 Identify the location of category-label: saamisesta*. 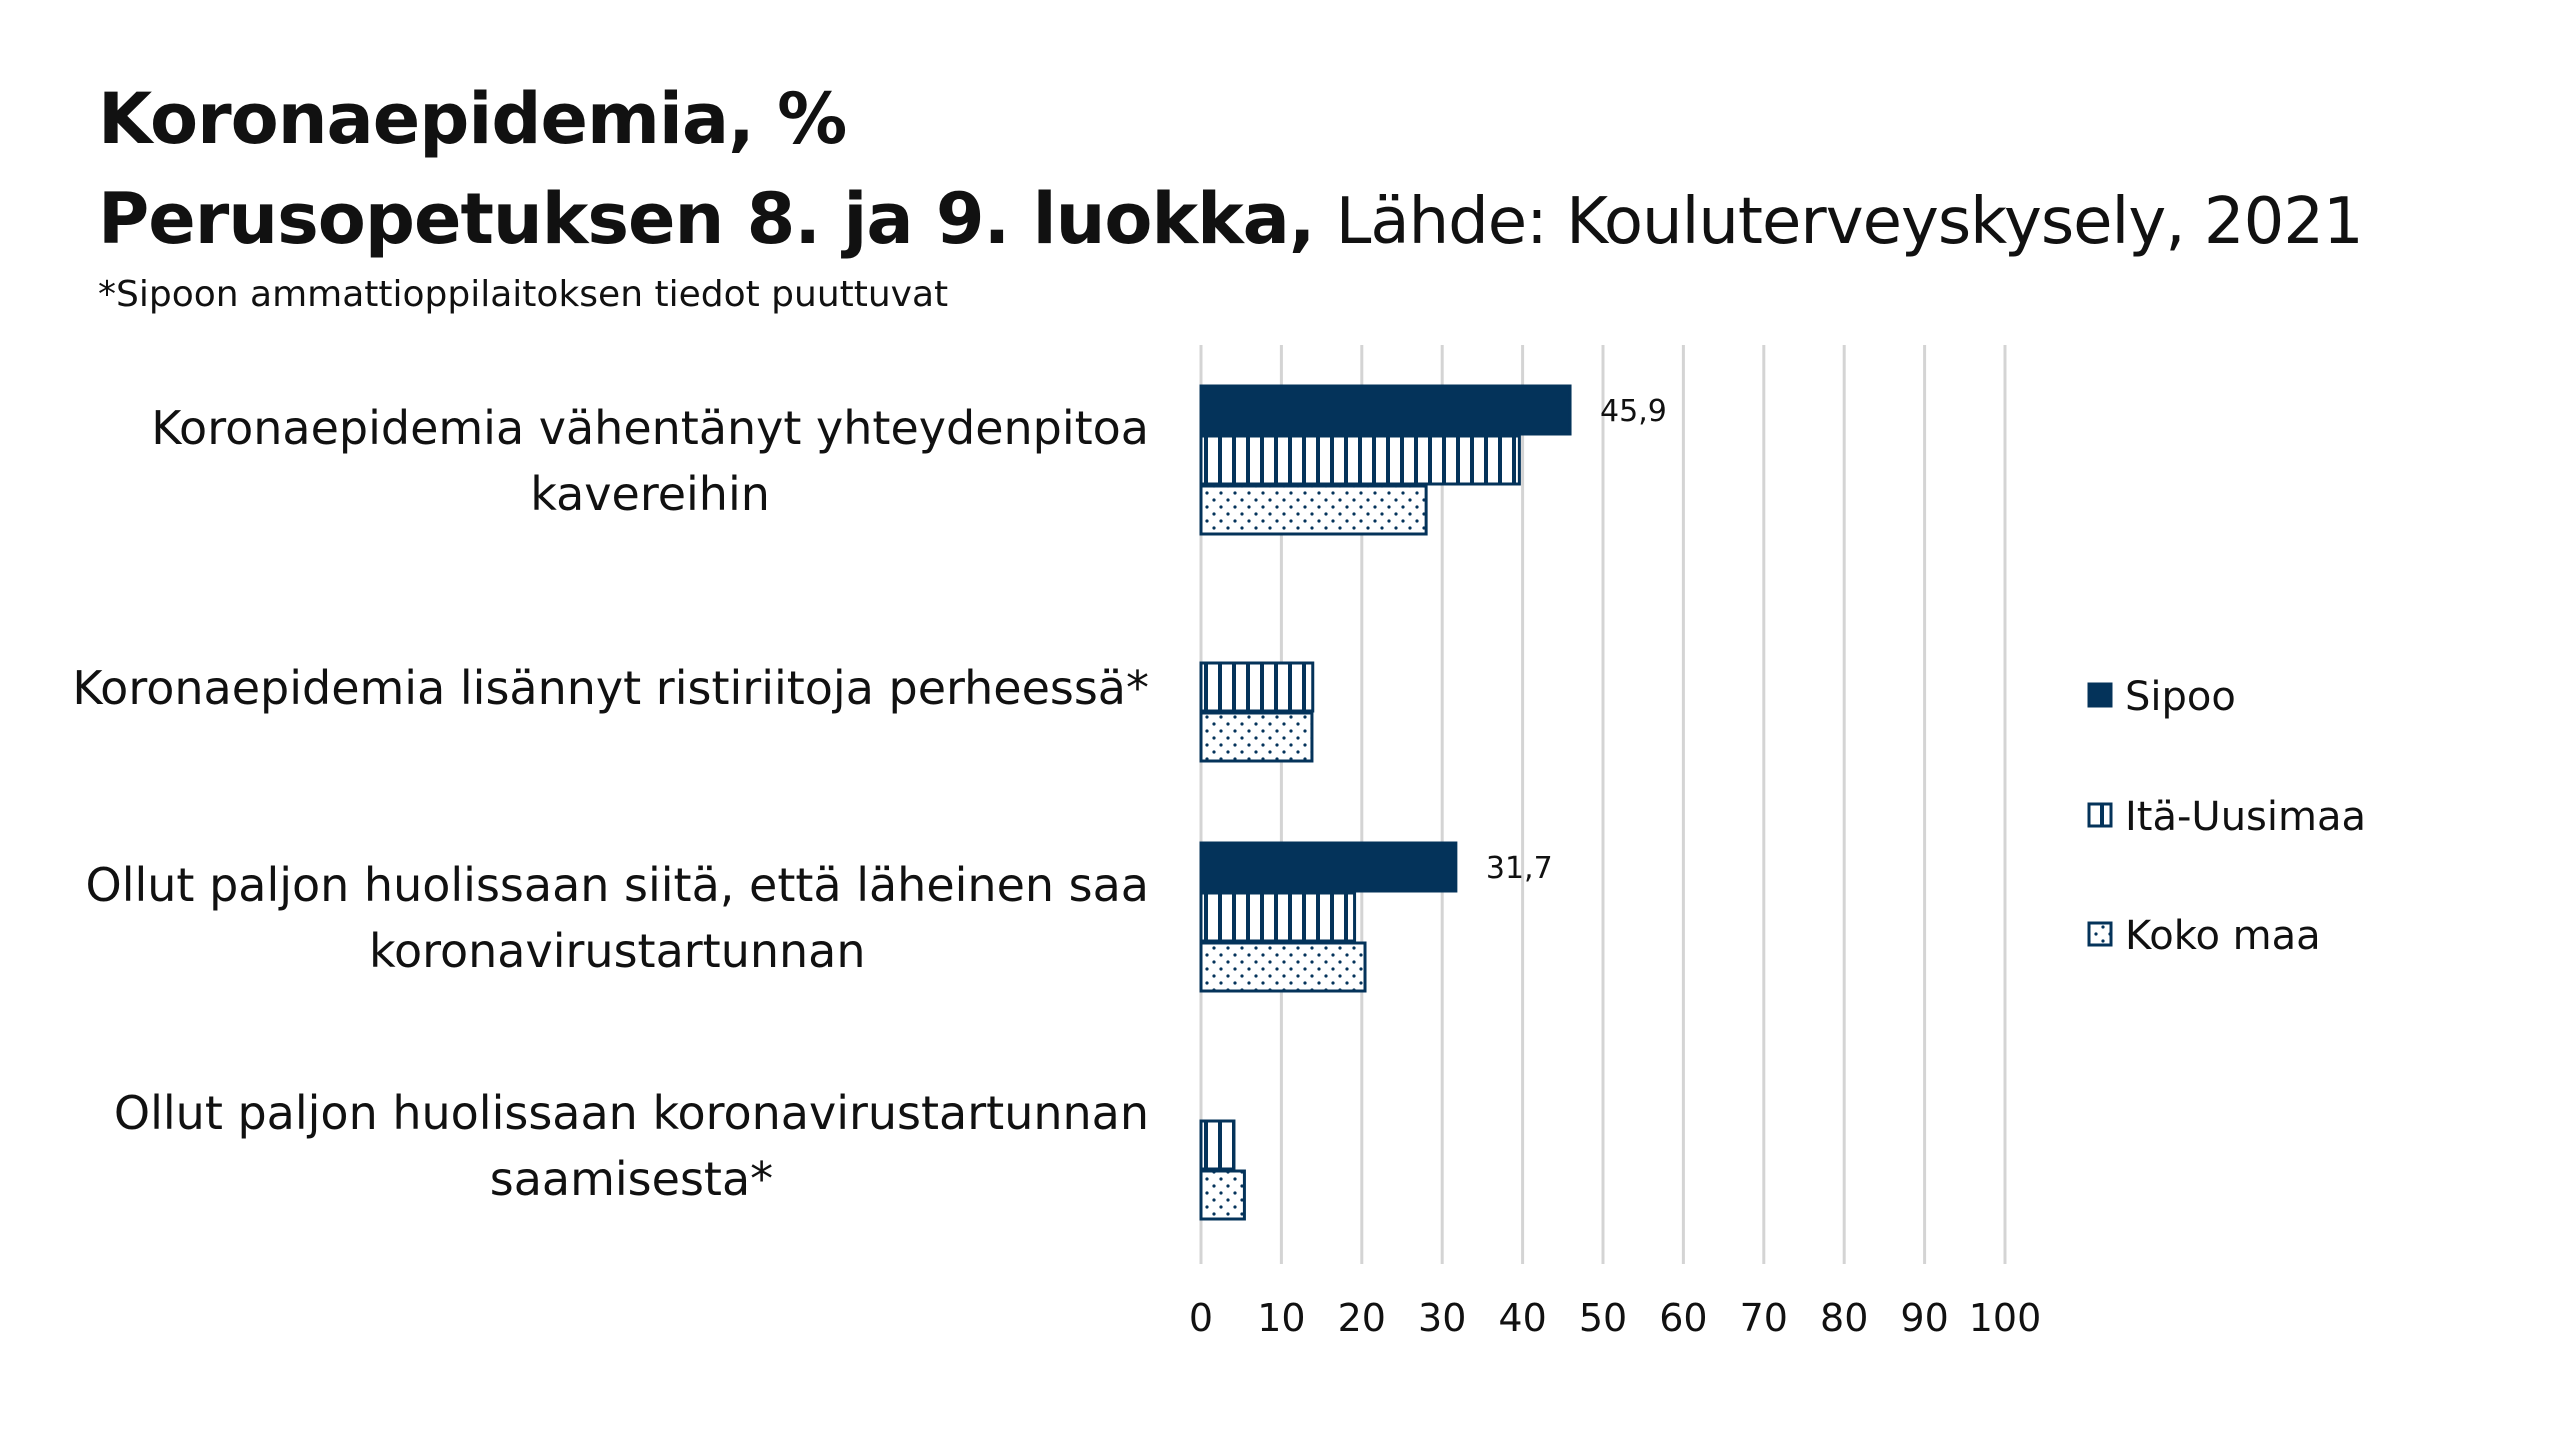
(631, 1179).